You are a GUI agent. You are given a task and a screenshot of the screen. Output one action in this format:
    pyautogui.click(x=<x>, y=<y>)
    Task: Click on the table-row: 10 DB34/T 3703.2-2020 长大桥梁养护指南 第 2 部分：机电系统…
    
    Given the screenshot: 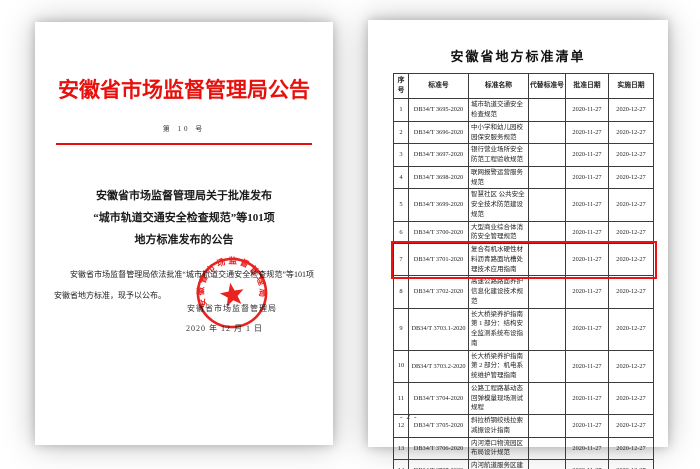 What is the action you would take?
    pyautogui.click(x=523, y=366)
    